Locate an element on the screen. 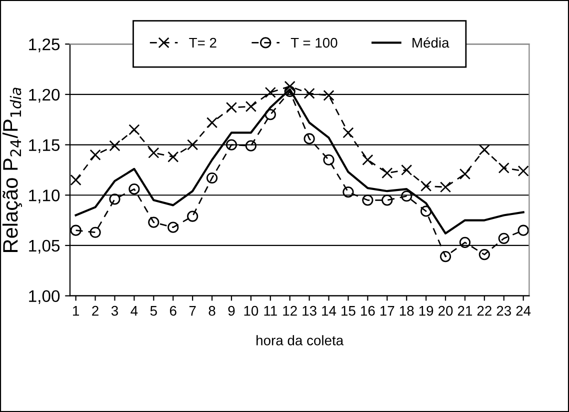 The width and height of the screenshot is (569, 412). legend-label: T = 100 is located at coordinates (314, 43).